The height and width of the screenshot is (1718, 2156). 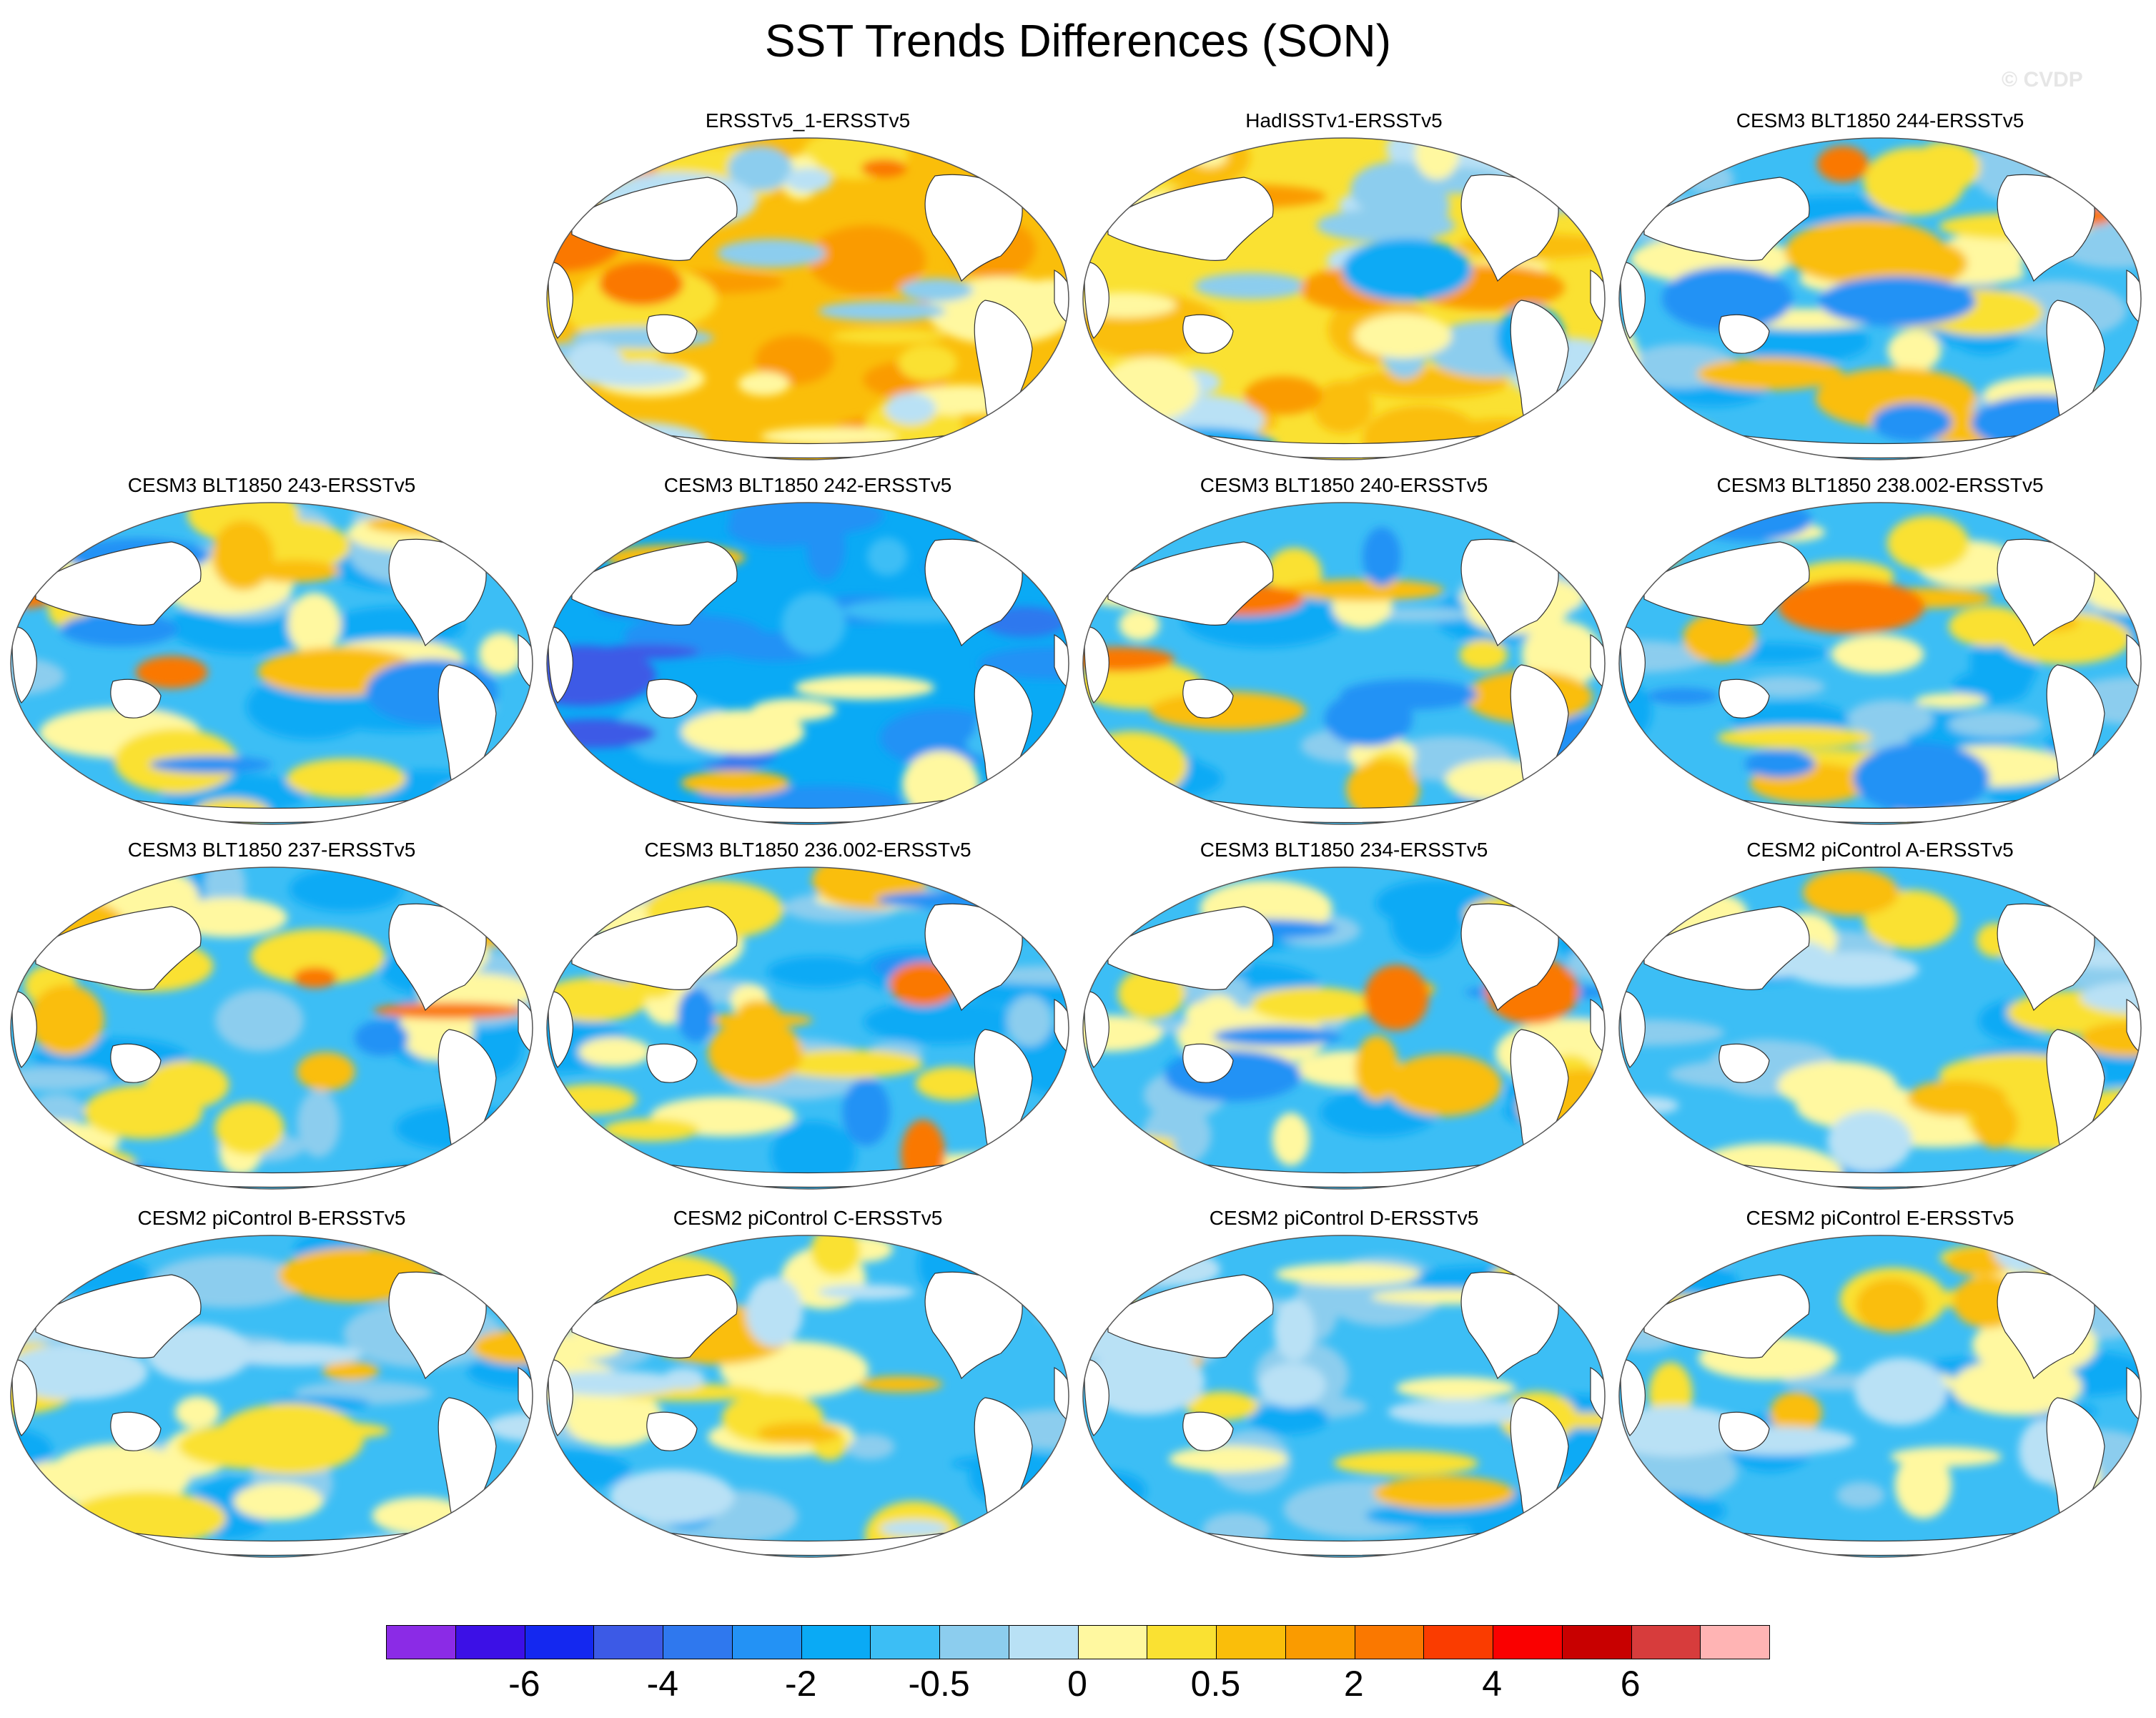 What do you see at coordinates (271, 1218) in the screenshot?
I see `map-panel-title: CESM2 piControl B-ERSSTv5` at bounding box center [271, 1218].